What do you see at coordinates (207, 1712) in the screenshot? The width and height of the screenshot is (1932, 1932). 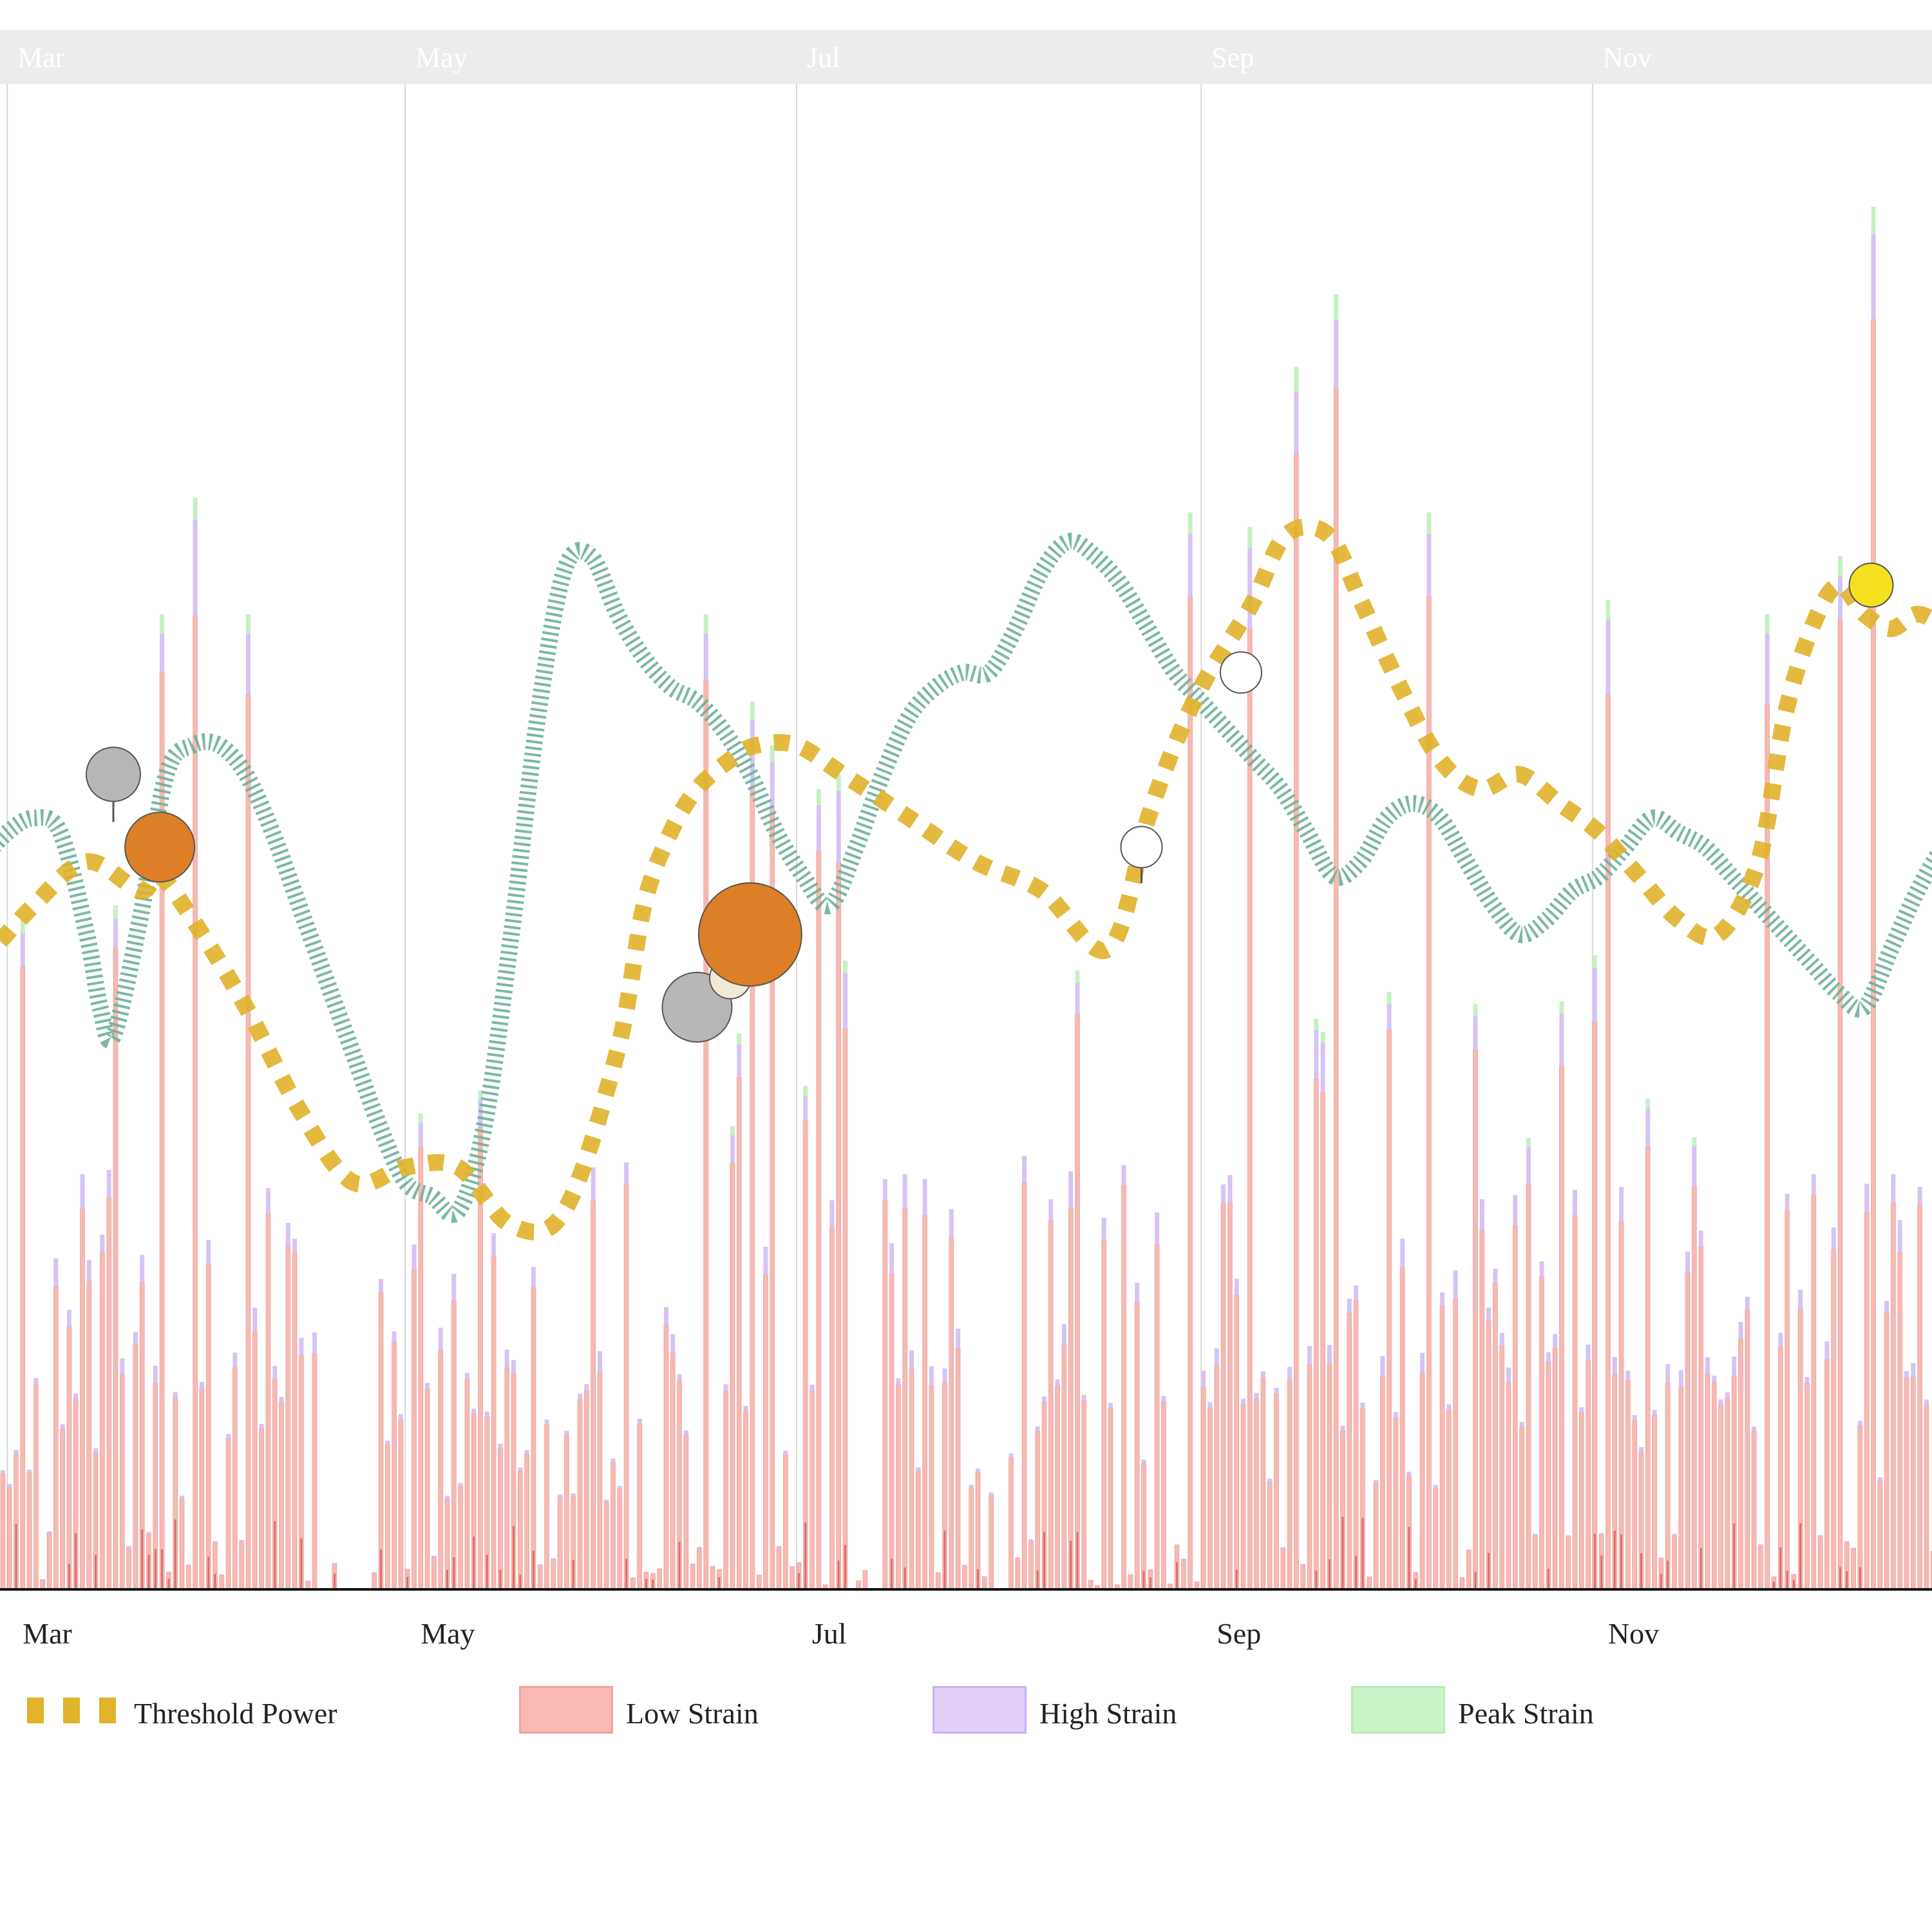 I see `legend-item-threshold-power: Threshold Power` at bounding box center [207, 1712].